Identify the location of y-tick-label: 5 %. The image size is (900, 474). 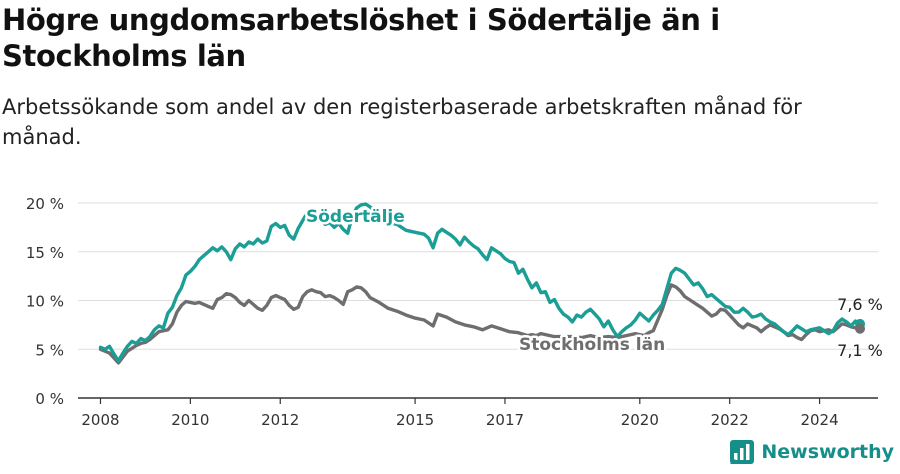
(49, 350).